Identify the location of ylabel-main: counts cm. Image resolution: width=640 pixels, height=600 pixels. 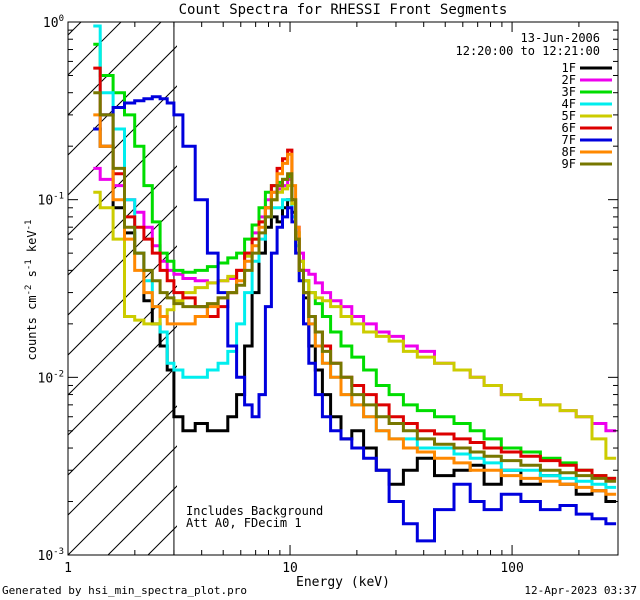
(32, 327).